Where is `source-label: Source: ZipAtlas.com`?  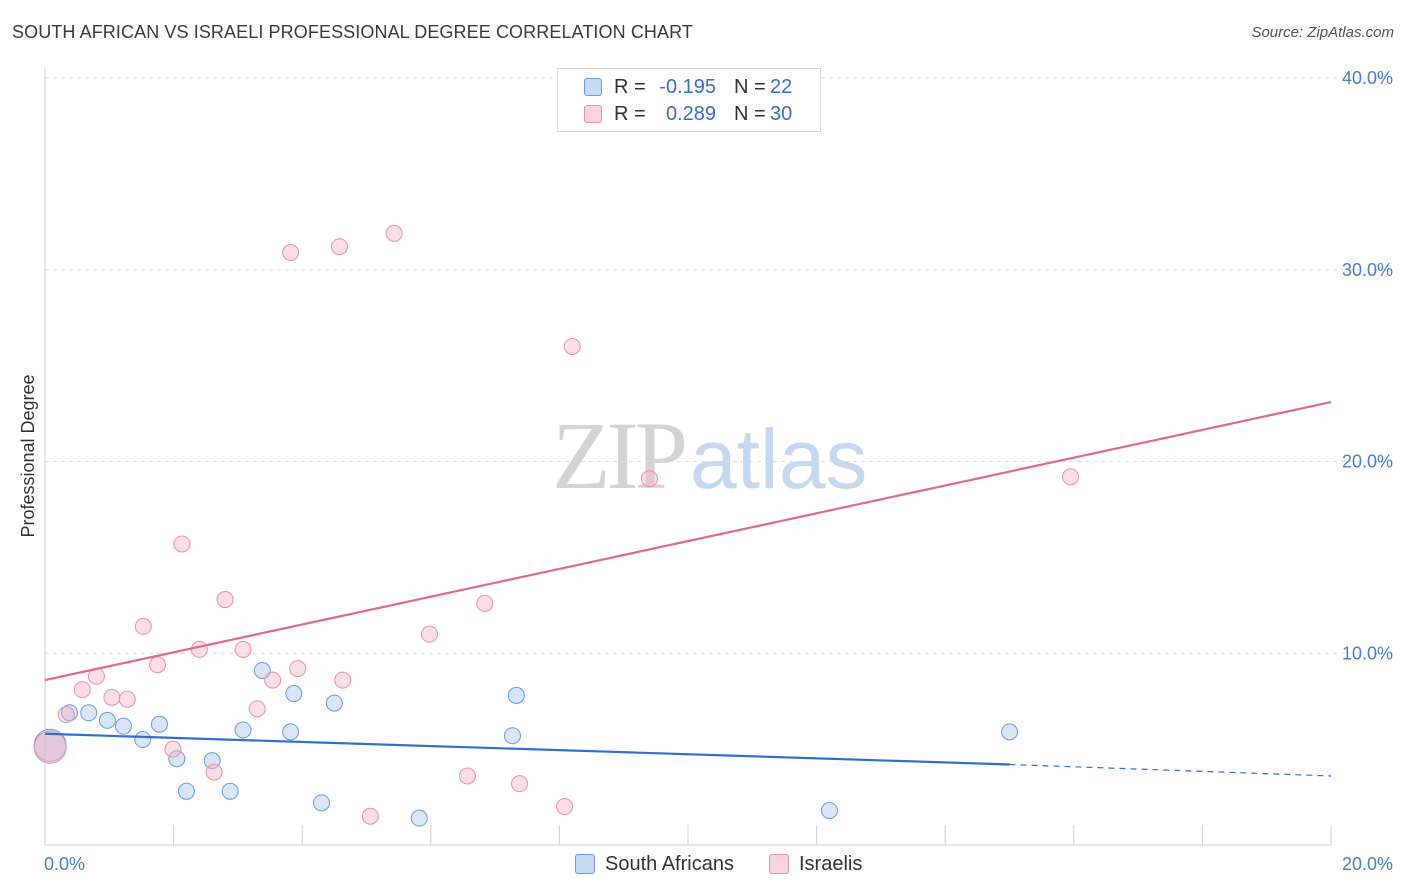
source-label: Source: ZipAtlas.com is located at coordinates (1322, 32).